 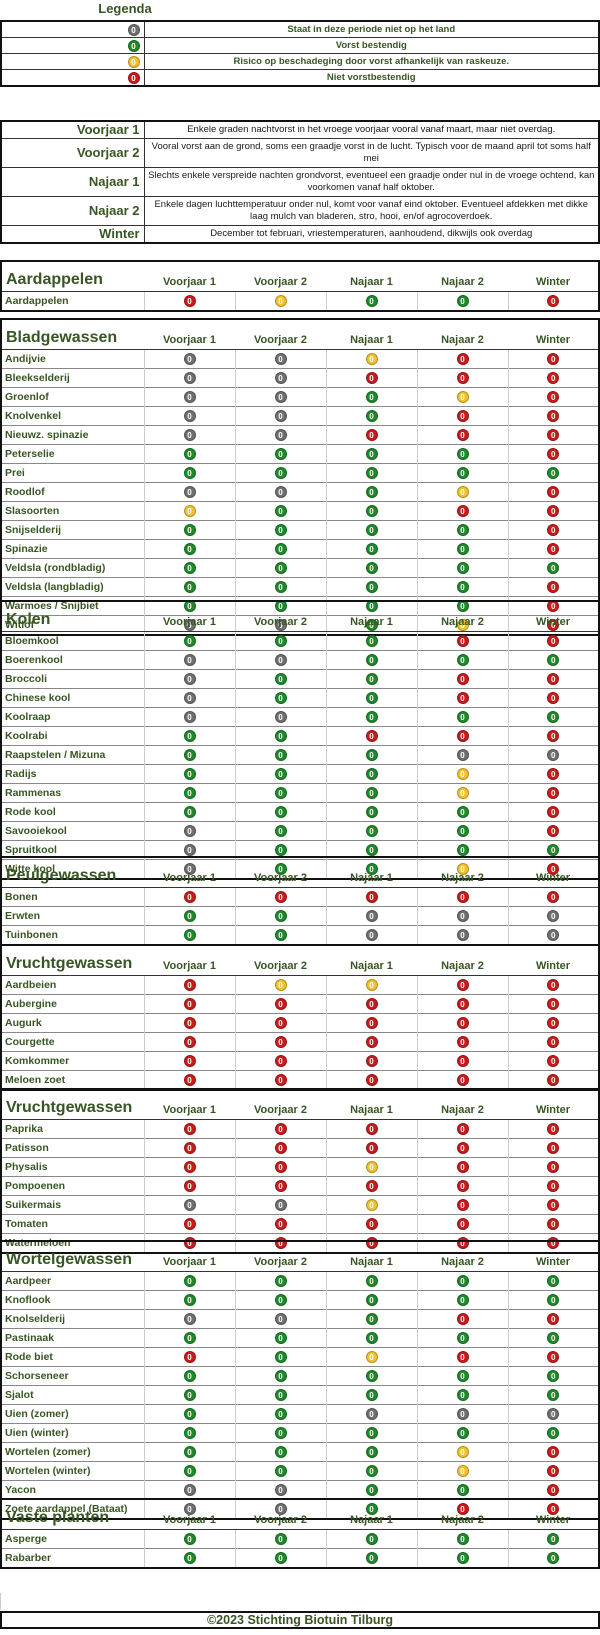 I want to click on crop-row: Patisson 0 0 0 0 0, so click(x=300, y=1148).